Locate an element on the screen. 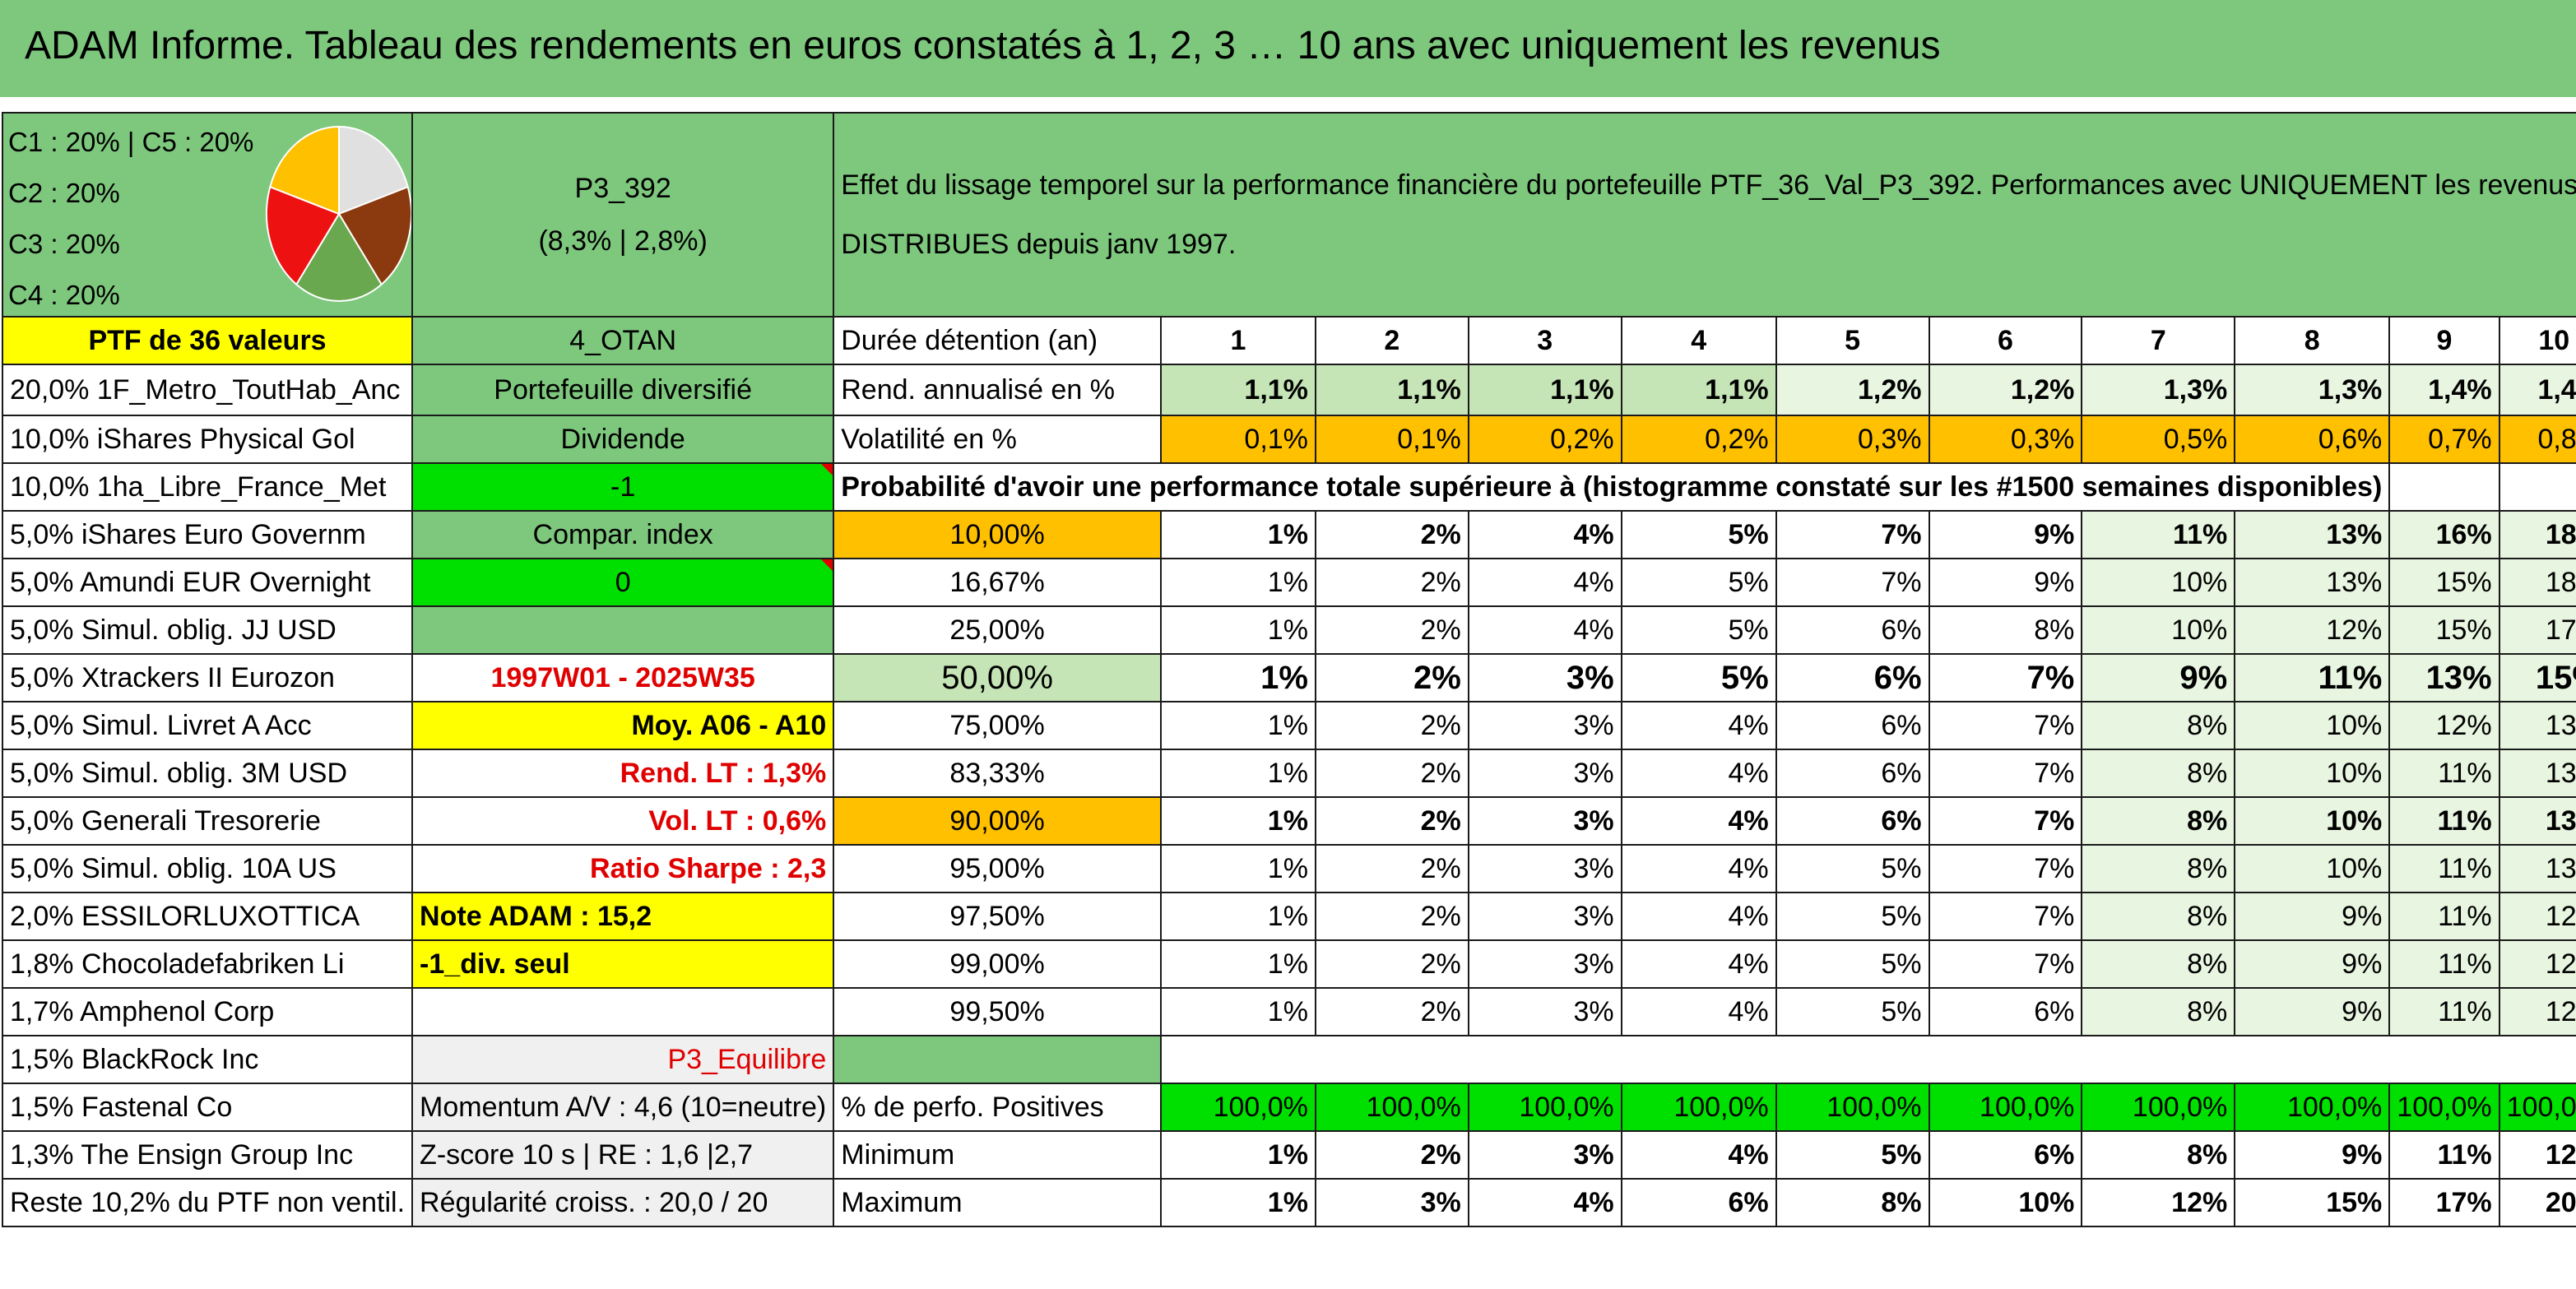  min-value: 5% is located at coordinates (1852, 1155).